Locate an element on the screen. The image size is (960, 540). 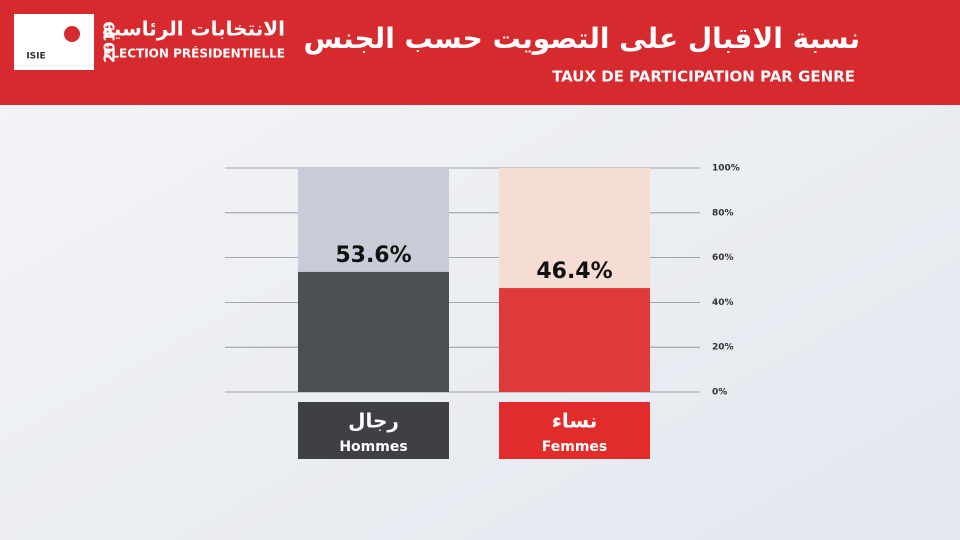
category-label-fr: Femmes is located at coordinates (575, 447).